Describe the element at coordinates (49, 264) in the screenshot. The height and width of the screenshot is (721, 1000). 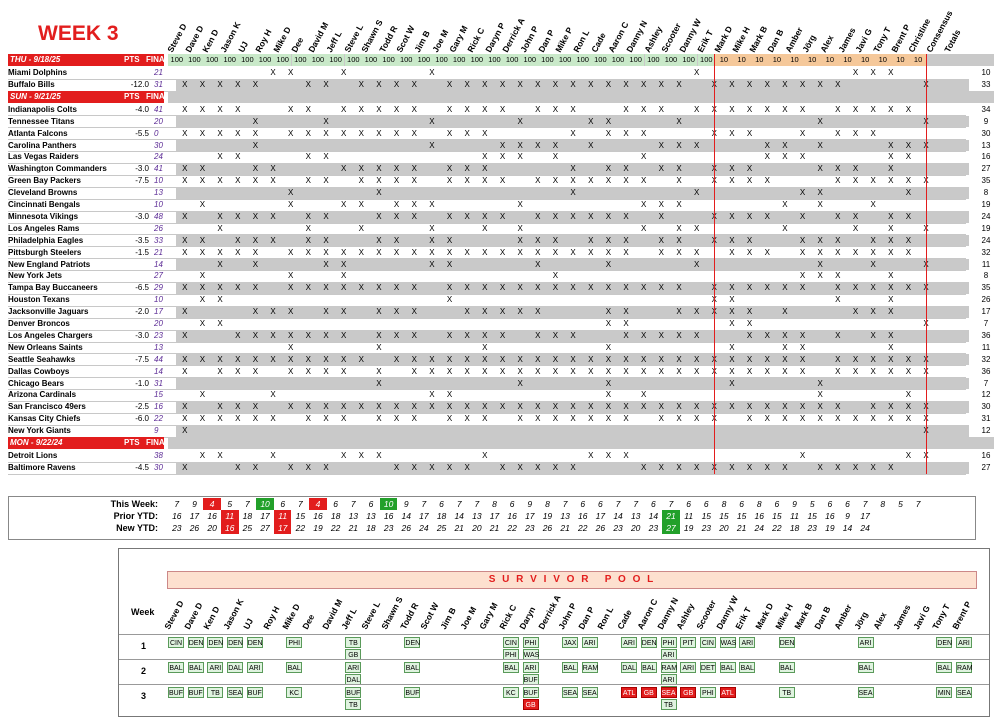
I see `team-name: New England Patriots` at that location.